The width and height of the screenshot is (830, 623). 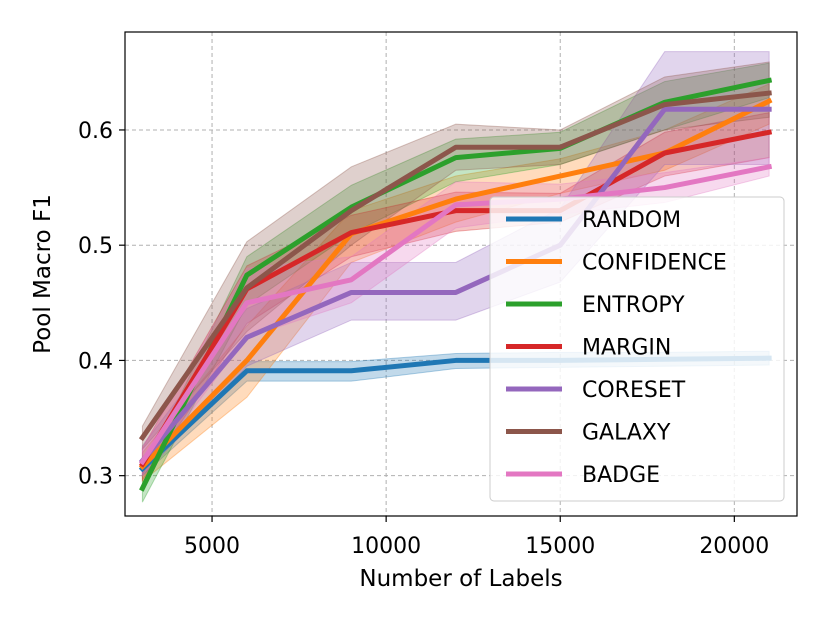 What do you see at coordinates (95, 304) in the screenshot?
I see `y-tick-labels: 0.3 0.4 0.5 0.6` at bounding box center [95, 304].